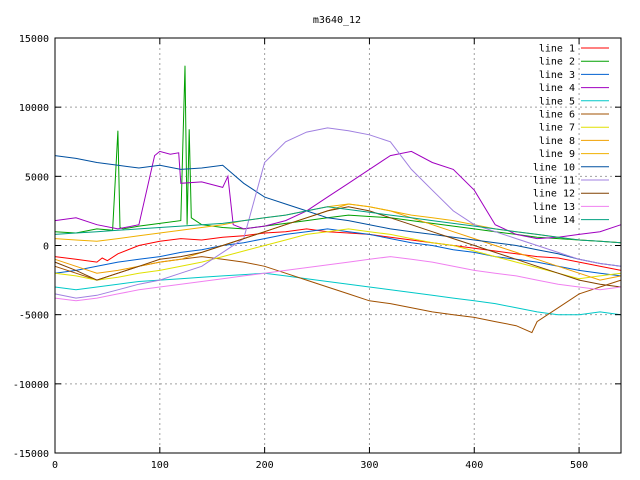  What do you see at coordinates (31, 385) in the screenshot?
I see `y-tick-label: -10000` at bounding box center [31, 385].